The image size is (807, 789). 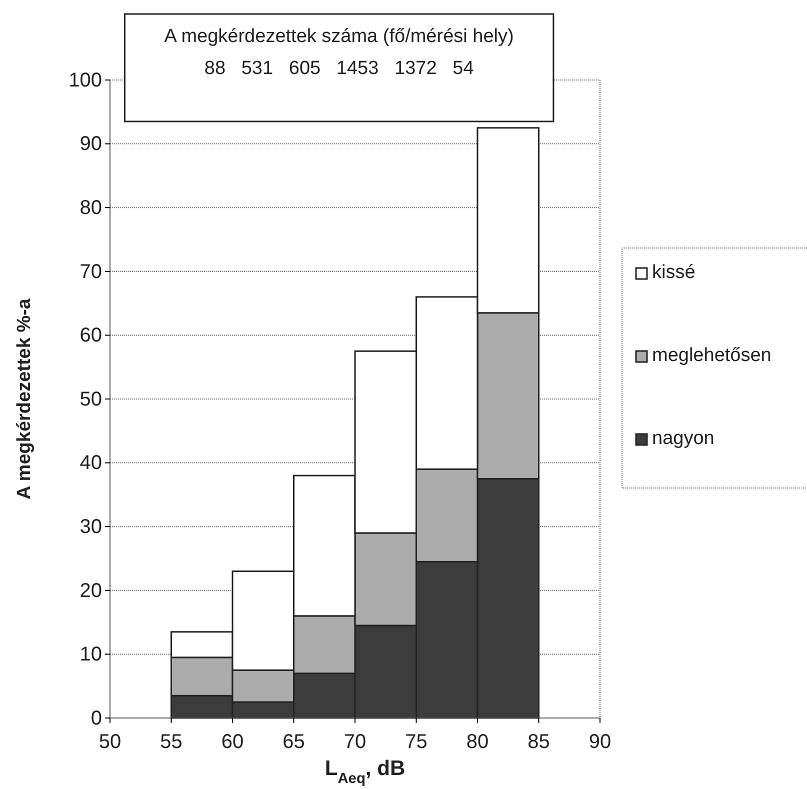 I want to click on y-tick-label: 70, so click(x=91, y=271).